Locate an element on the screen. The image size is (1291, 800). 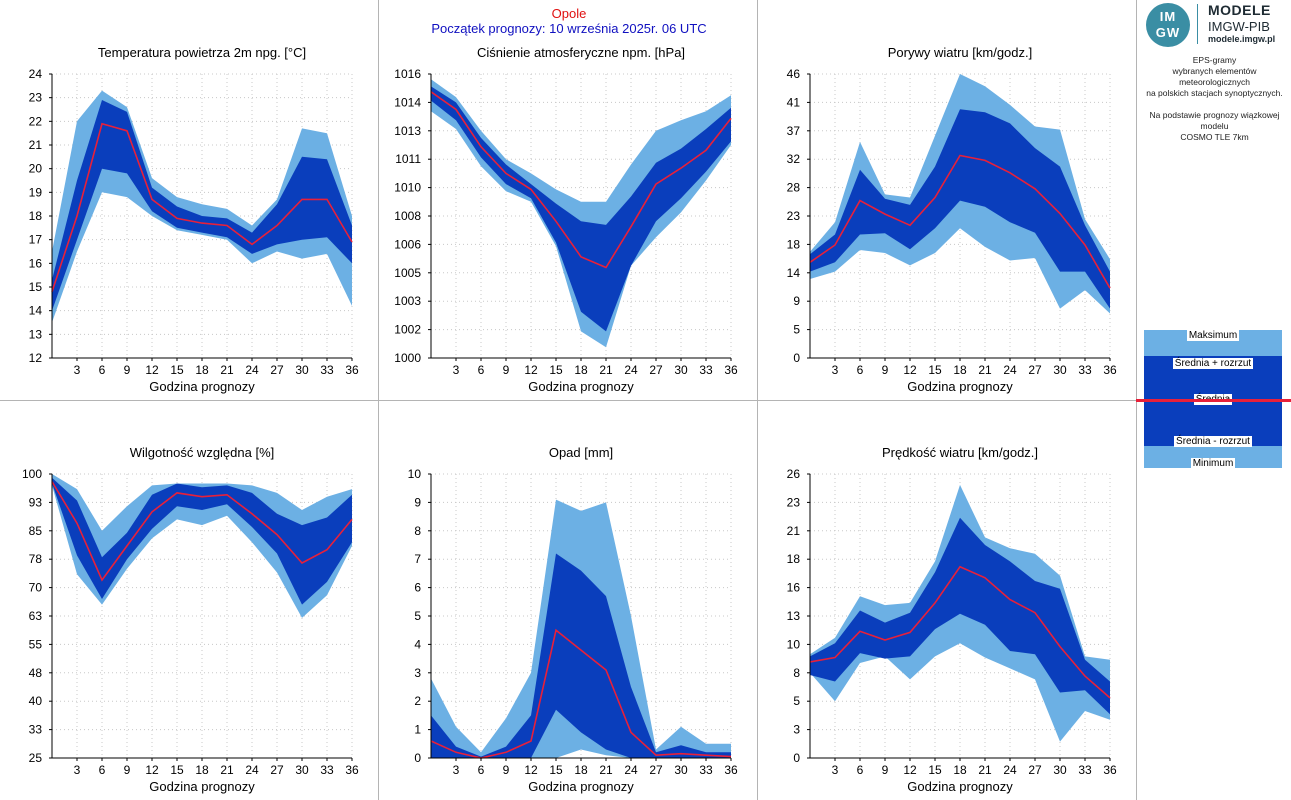
y-tick-label: 24 is located at coordinates (36, 74).